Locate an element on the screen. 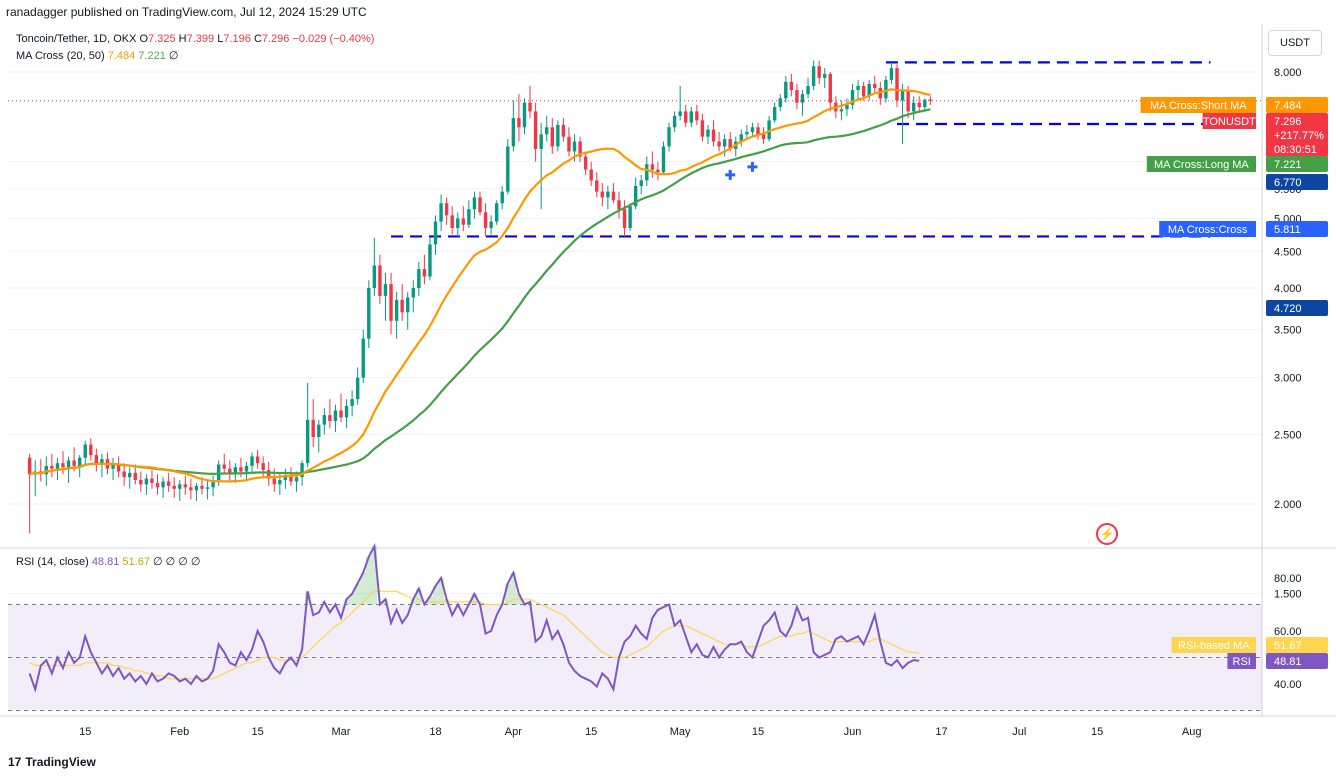  cross-marker is located at coordinates (752, 166).